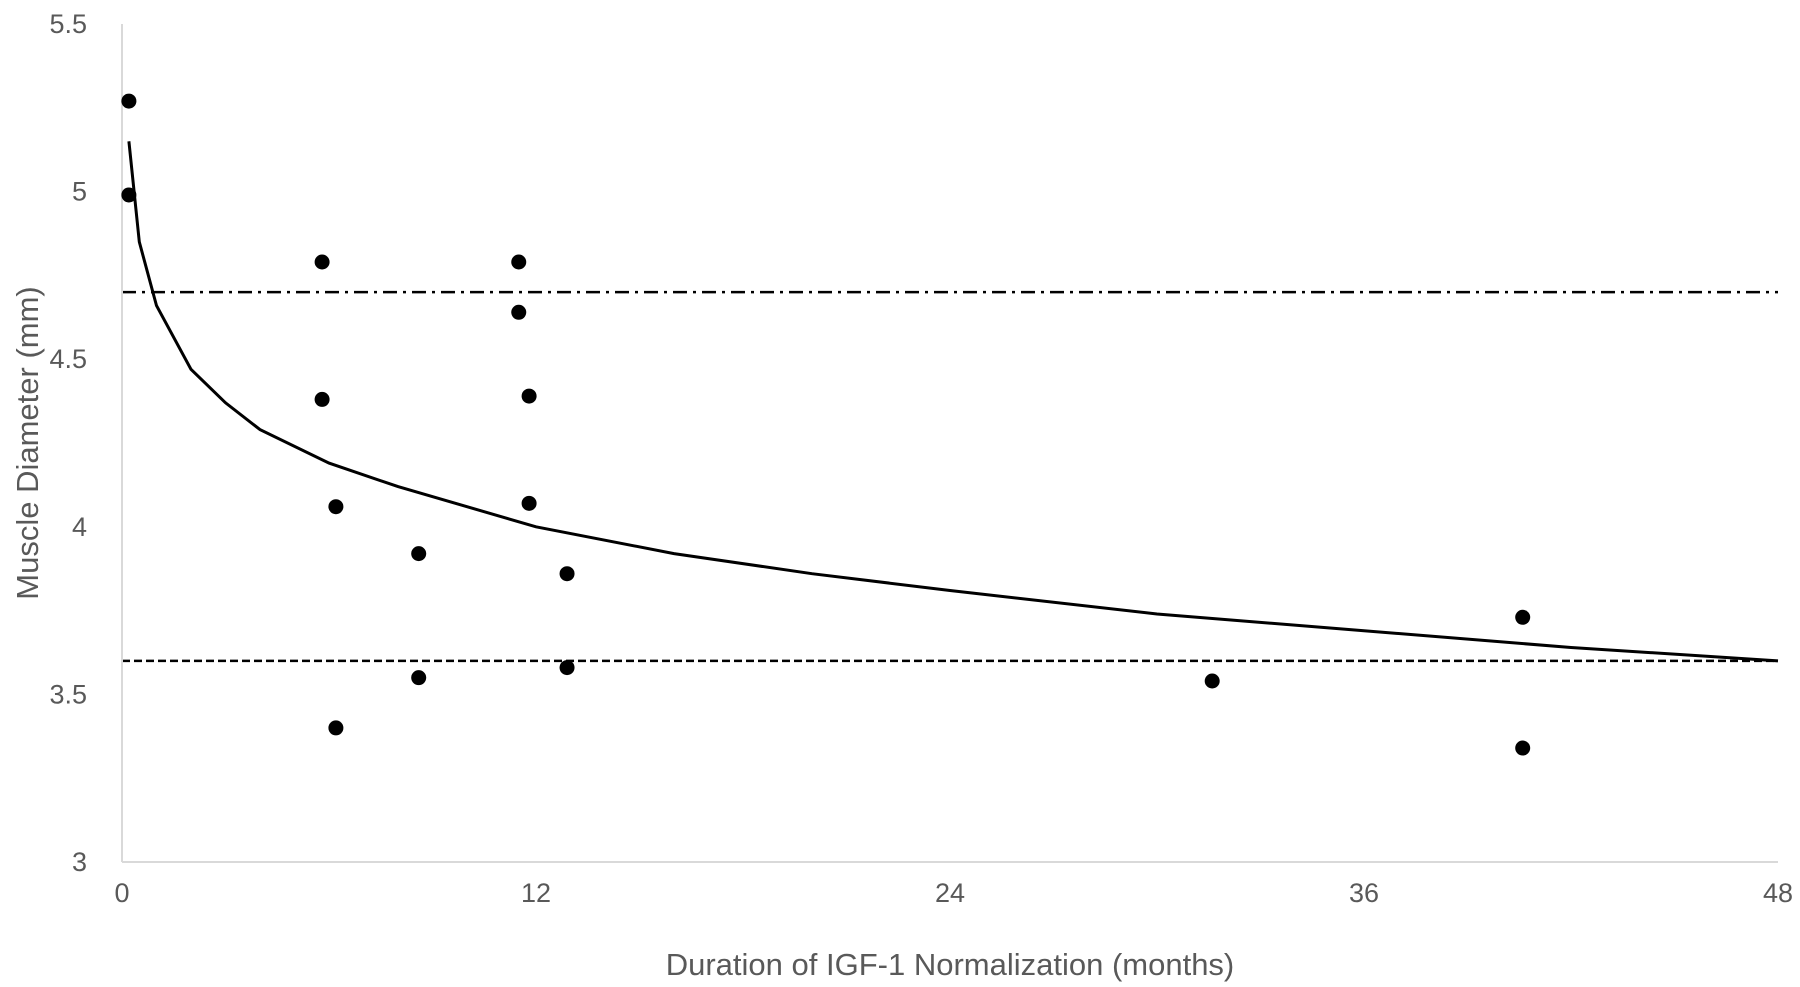 The image size is (1800, 987). Describe the element at coordinates (27, 442) in the screenshot. I see `y-axis-title: Muscle Diameter (mm)` at that location.